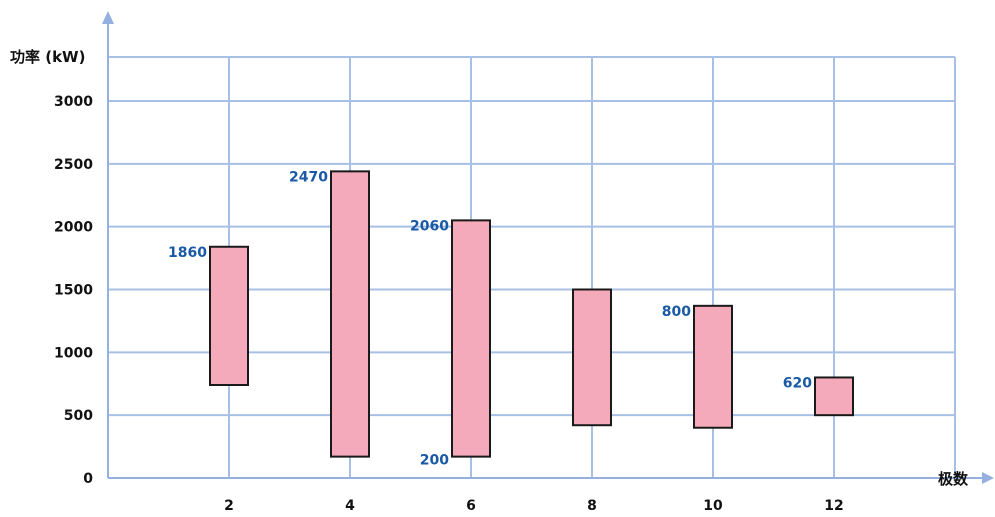  I want to click on y-tick-labels: 0 500 1000 1500 2000 2500 3000, so click(73, 290).